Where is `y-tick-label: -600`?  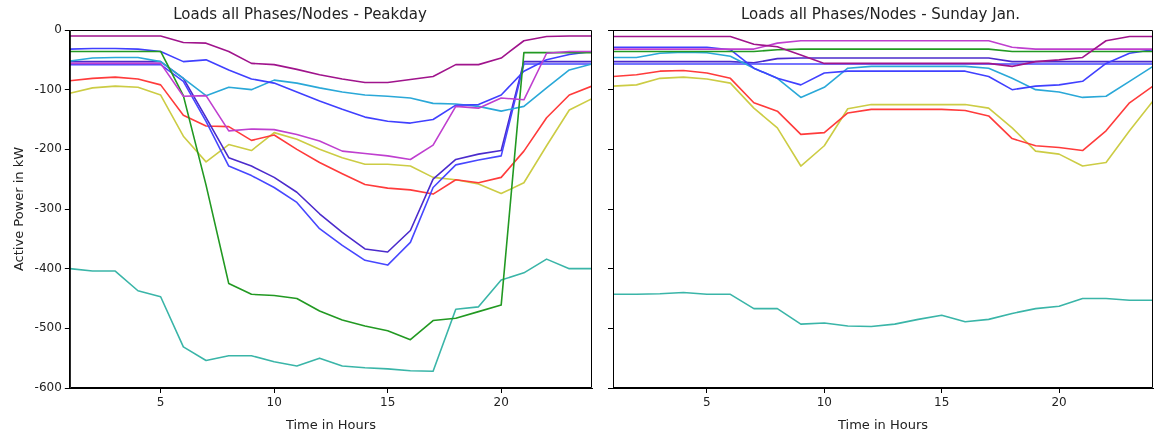 y-tick-label: -600 is located at coordinates (48, 387).